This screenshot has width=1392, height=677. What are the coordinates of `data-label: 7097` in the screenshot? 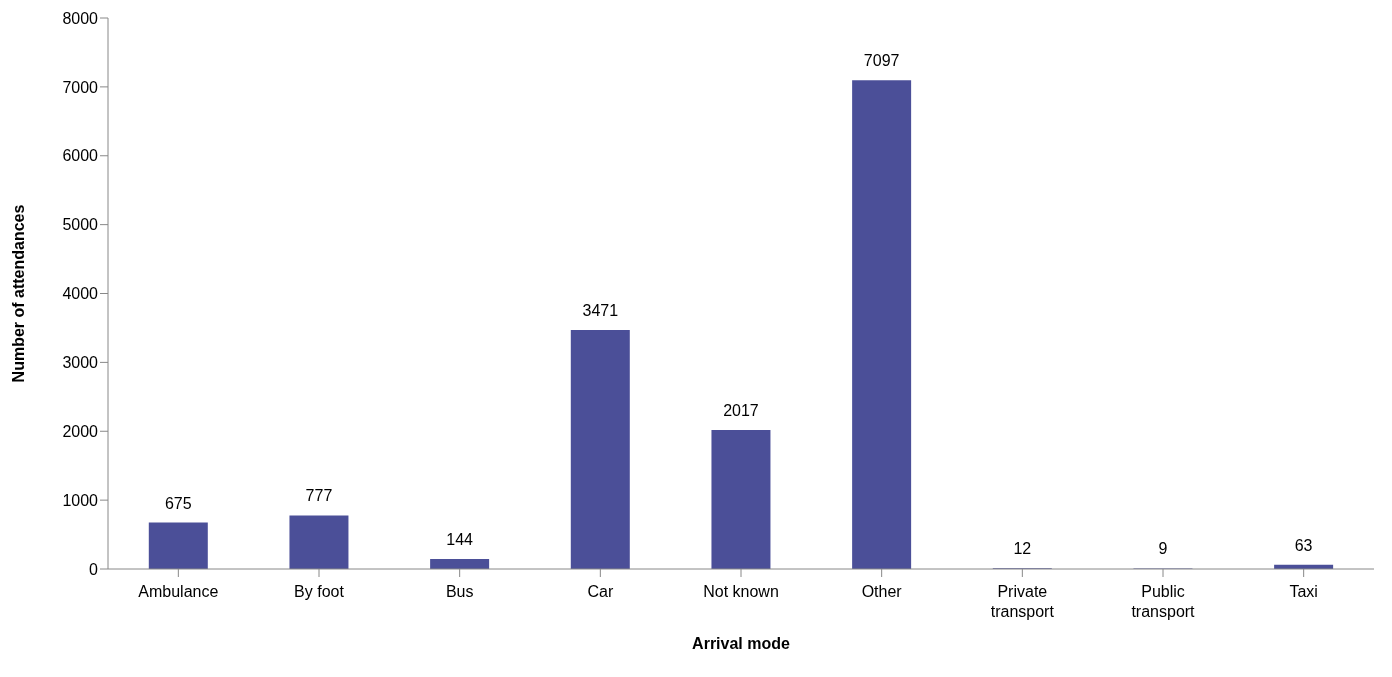 It's located at (881, 61).